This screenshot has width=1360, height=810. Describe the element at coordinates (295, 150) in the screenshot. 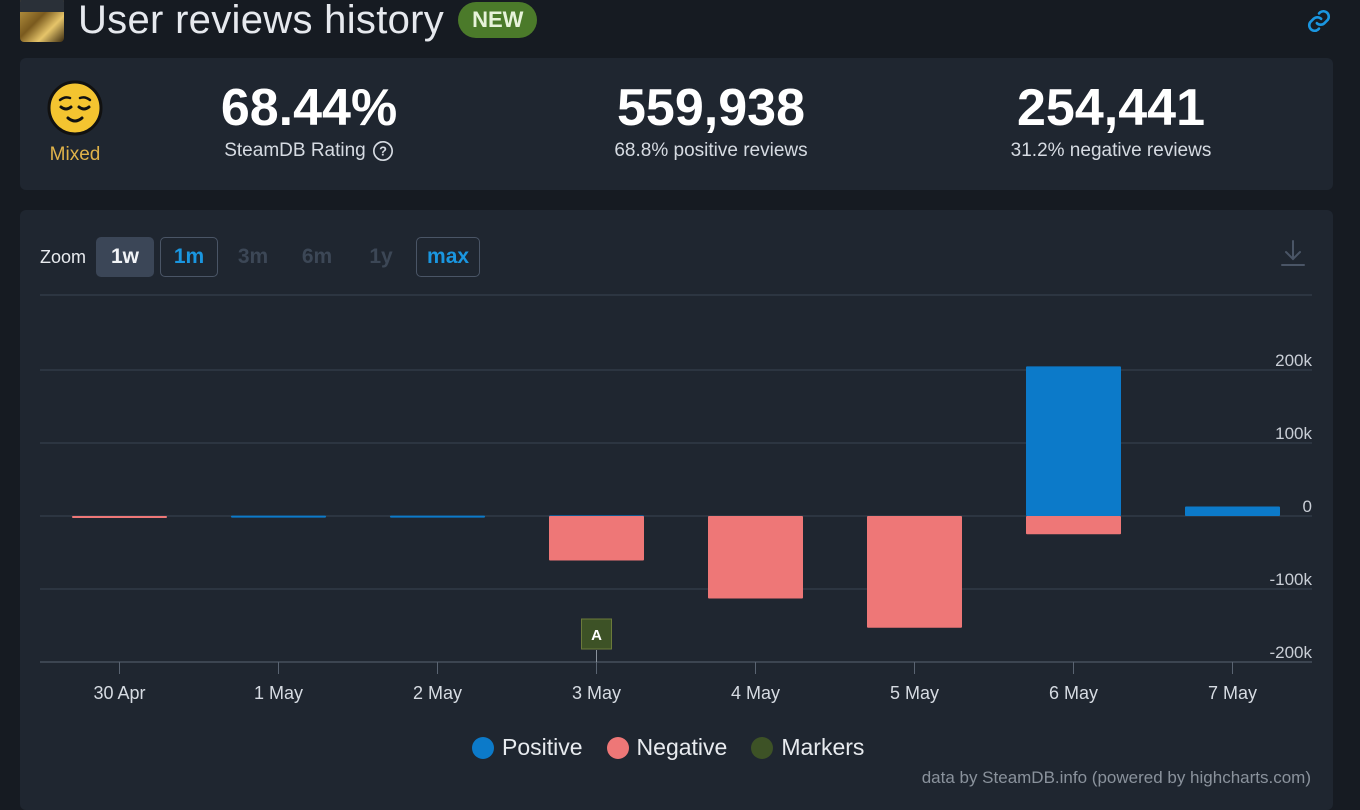

I see `steamdb-rating-label: SteamDB Rating` at that location.